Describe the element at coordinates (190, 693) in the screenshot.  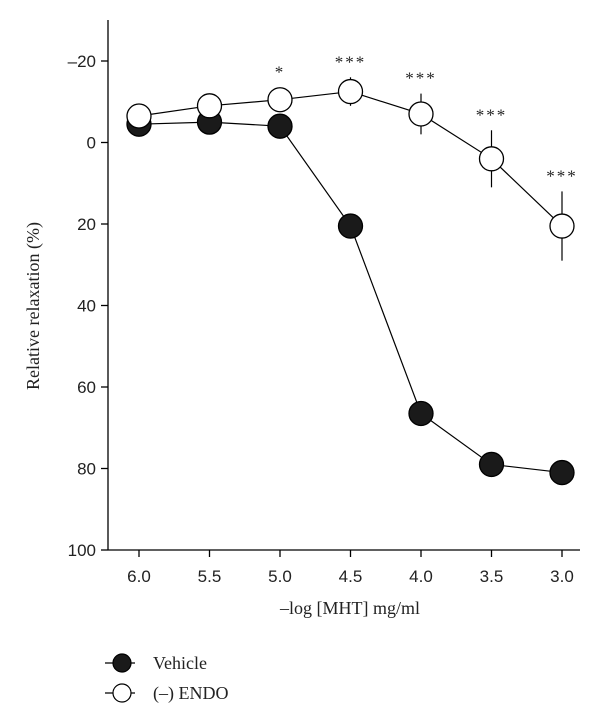
I see `legend-label-endo: (–) ENDO` at that location.